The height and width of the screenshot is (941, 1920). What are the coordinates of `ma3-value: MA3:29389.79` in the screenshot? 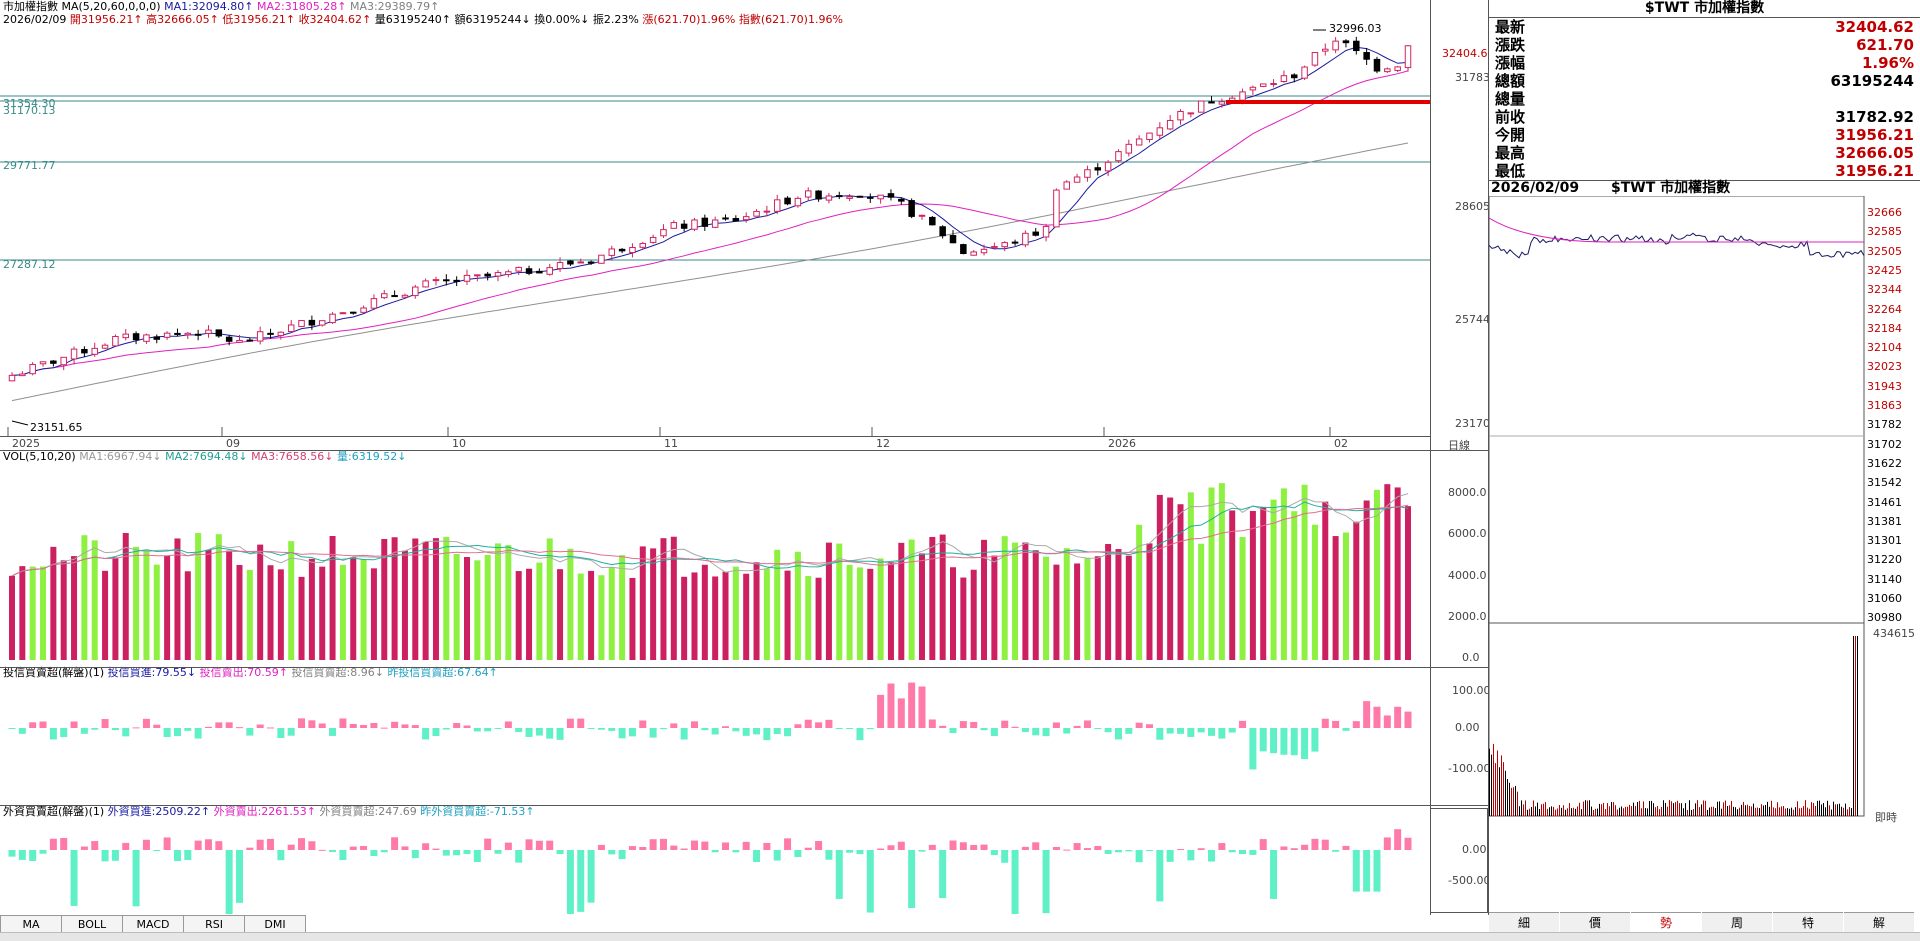 It's located at (390, 6).